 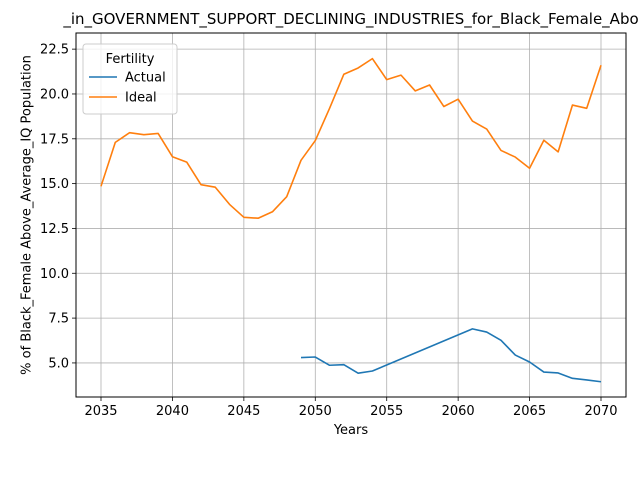 What do you see at coordinates (386, 411) in the screenshot?
I see `x-tick-label: 2055` at bounding box center [386, 411].